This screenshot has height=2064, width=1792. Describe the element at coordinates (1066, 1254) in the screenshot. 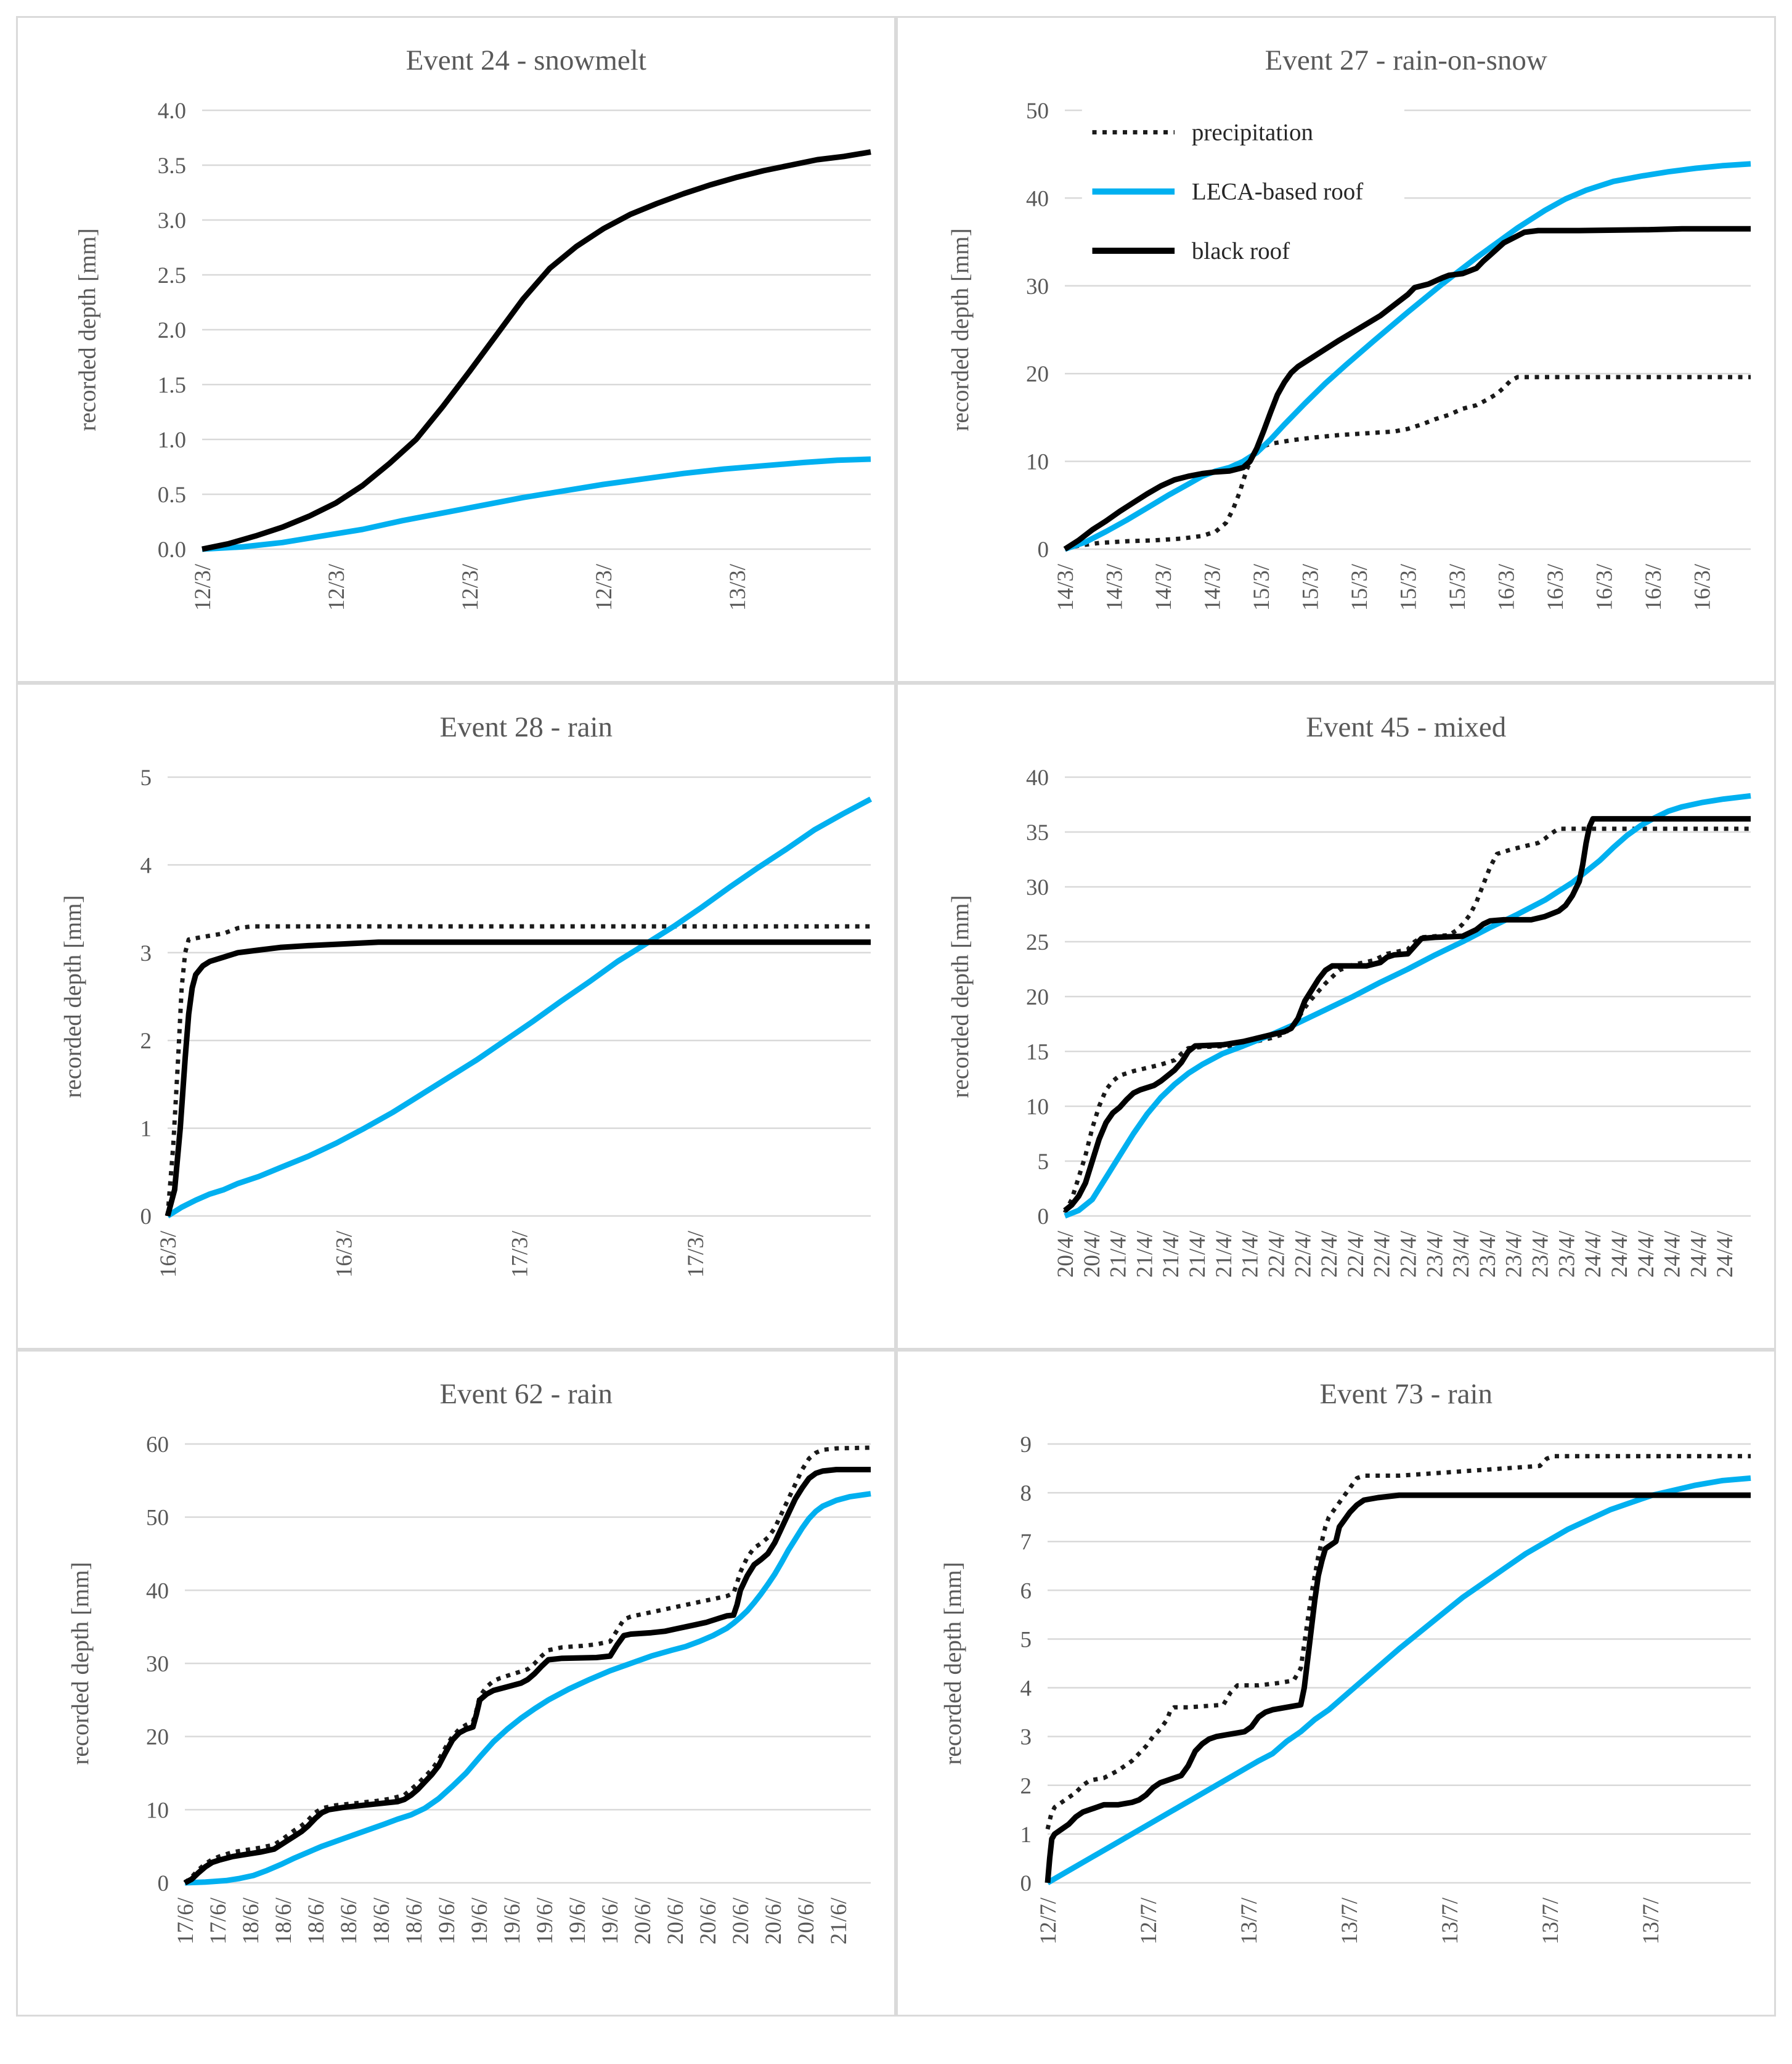

I see `x-tick-label: 20/4/` at that location.